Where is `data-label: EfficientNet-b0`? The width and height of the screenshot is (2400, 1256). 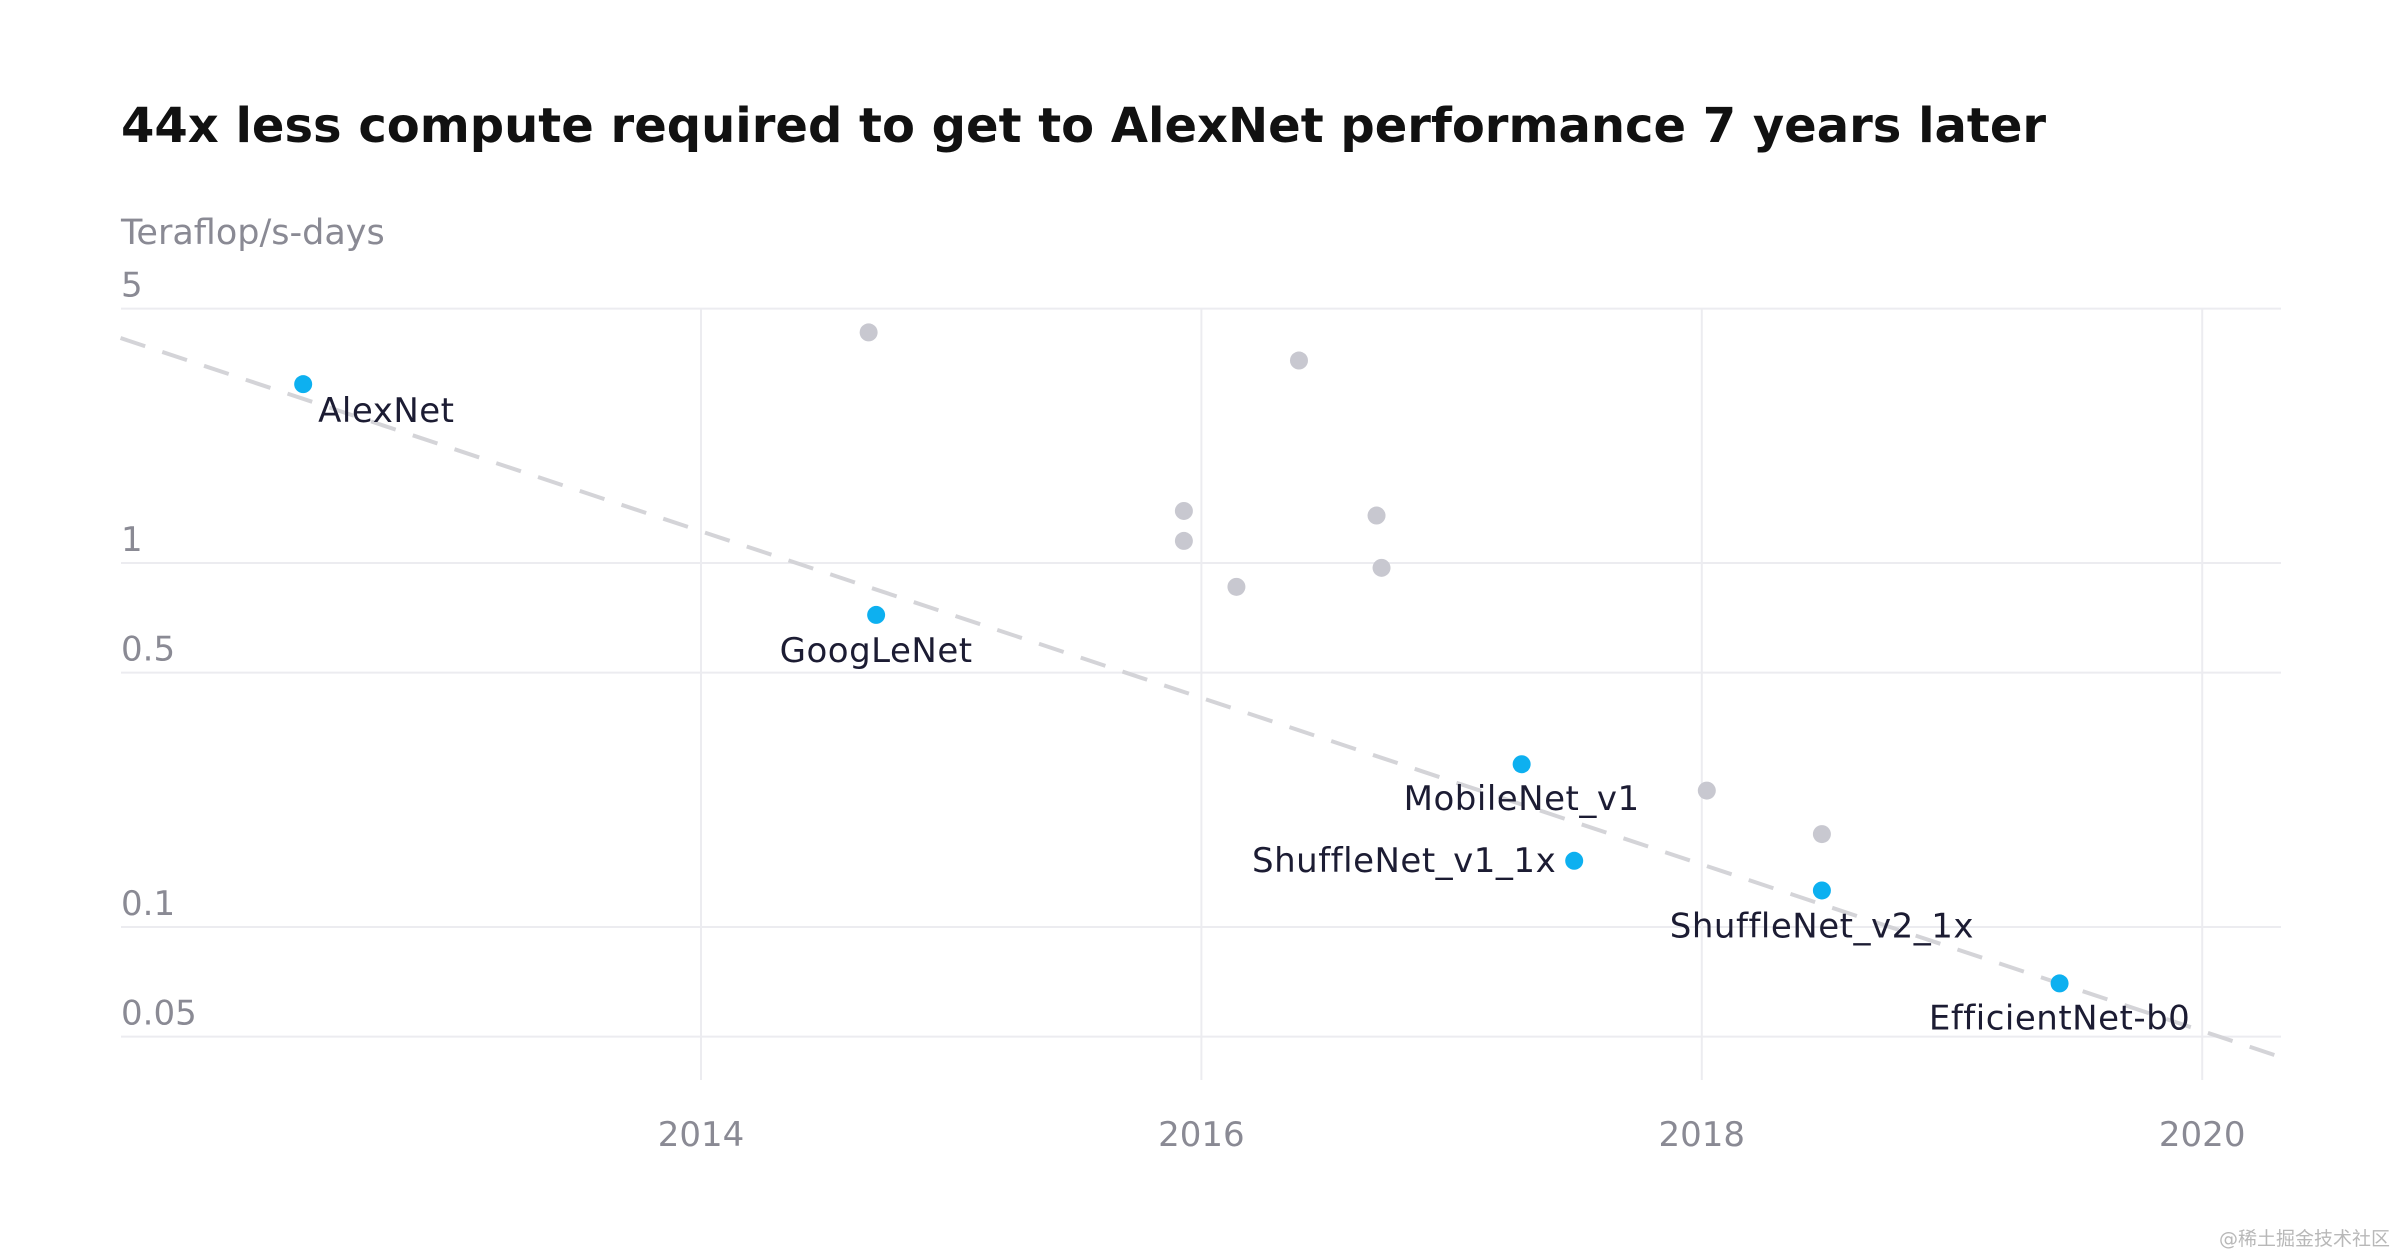
data-label: EfficientNet-b0 is located at coordinates (2059, 1018).